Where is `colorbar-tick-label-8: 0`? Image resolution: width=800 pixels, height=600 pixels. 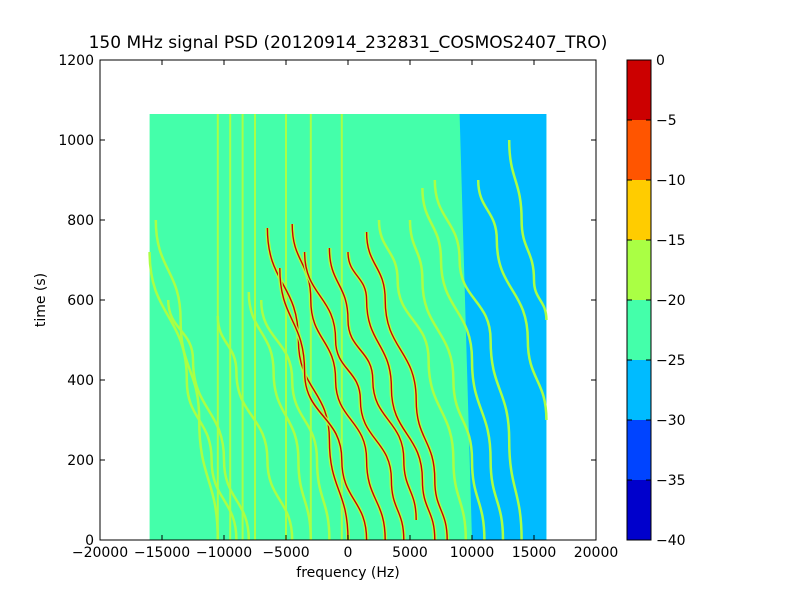 colorbar-tick-label-8: 0 is located at coordinates (660, 61).